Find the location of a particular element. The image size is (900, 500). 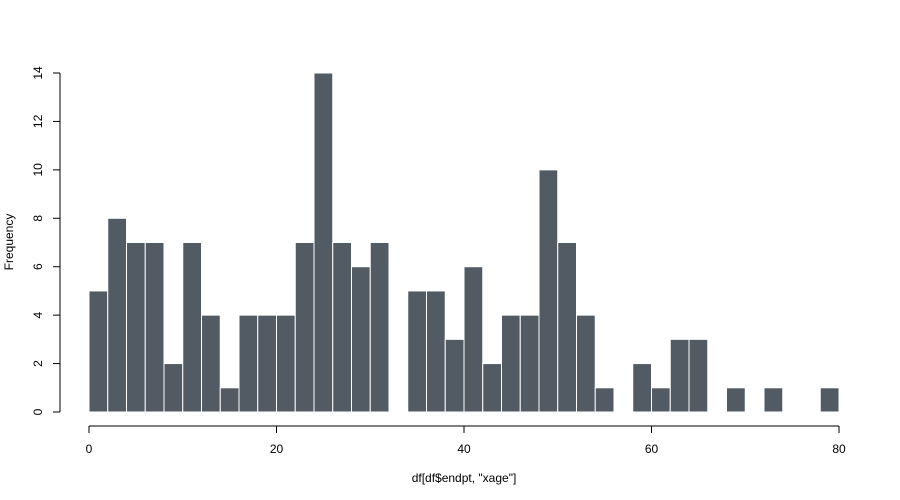

y-tick-label: 12 is located at coordinates (38, 121).